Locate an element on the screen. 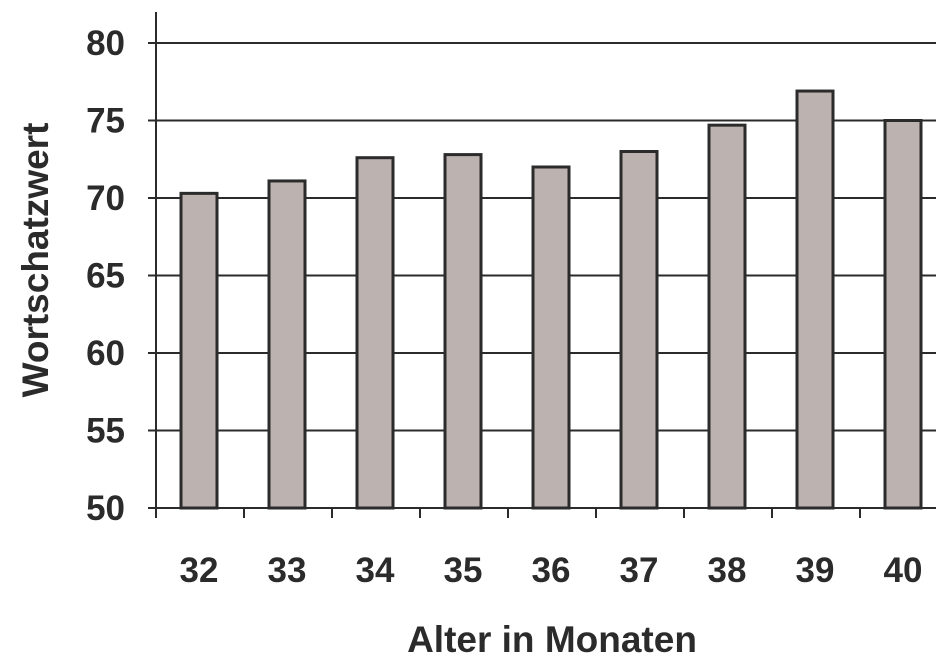 The height and width of the screenshot is (659, 936). x-ticks is located at coordinates (508, 513).